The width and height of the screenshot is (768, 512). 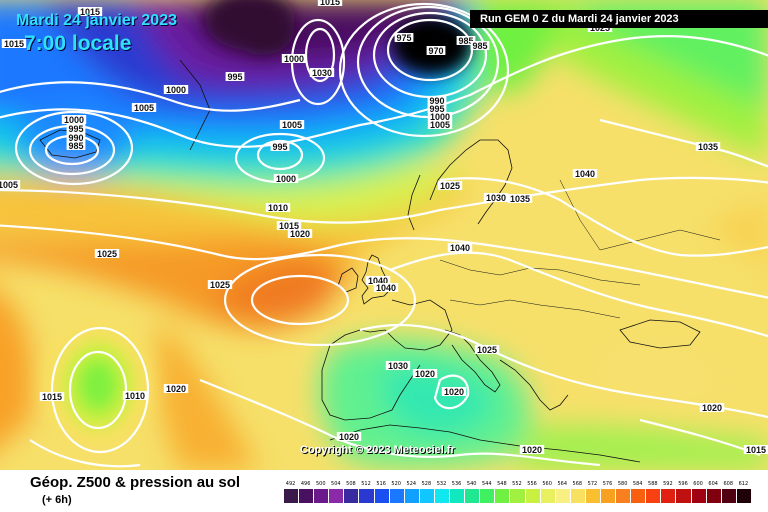 What do you see at coordinates (426, 484) in the screenshot?
I see `scale-value: 528` at bounding box center [426, 484].